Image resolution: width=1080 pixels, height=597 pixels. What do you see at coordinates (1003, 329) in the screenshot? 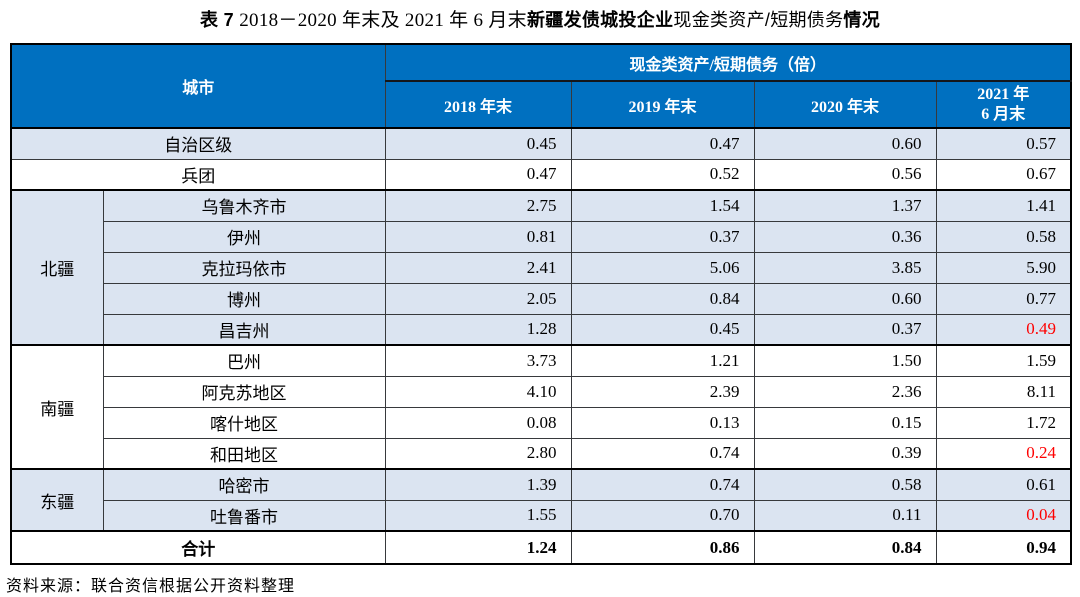
I see `value-cell-highlighted: 0.49` at bounding box center [1003, 329].